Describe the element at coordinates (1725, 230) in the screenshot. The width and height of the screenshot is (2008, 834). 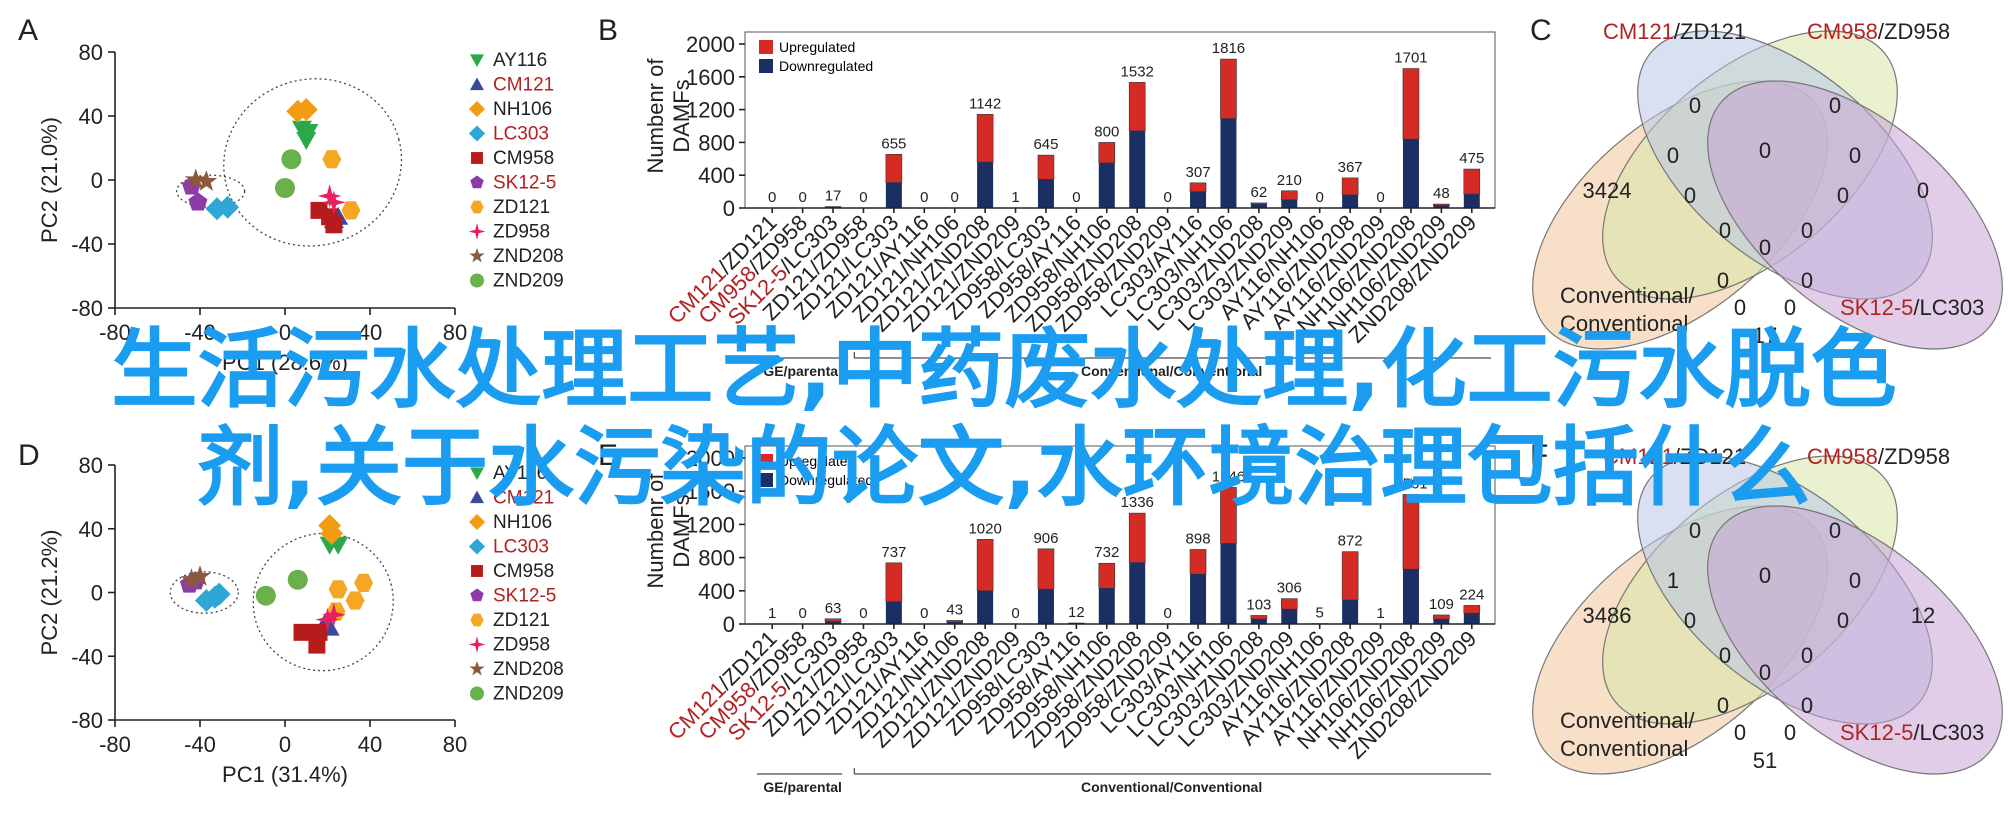
I see `venn-count-r123: 0` at that location.